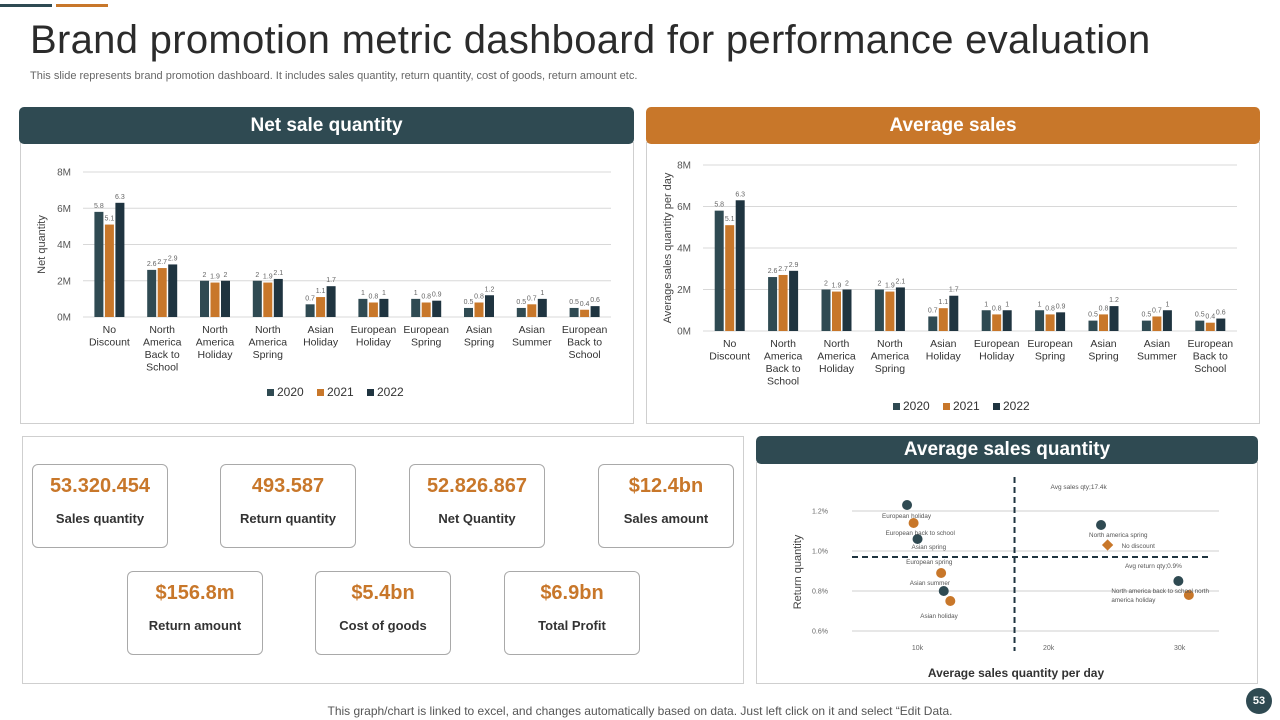 Image resolution: width=1280 pixels, height=720 pixels. I want to click on y-tick-label: 0.6%, so click(820, 632).